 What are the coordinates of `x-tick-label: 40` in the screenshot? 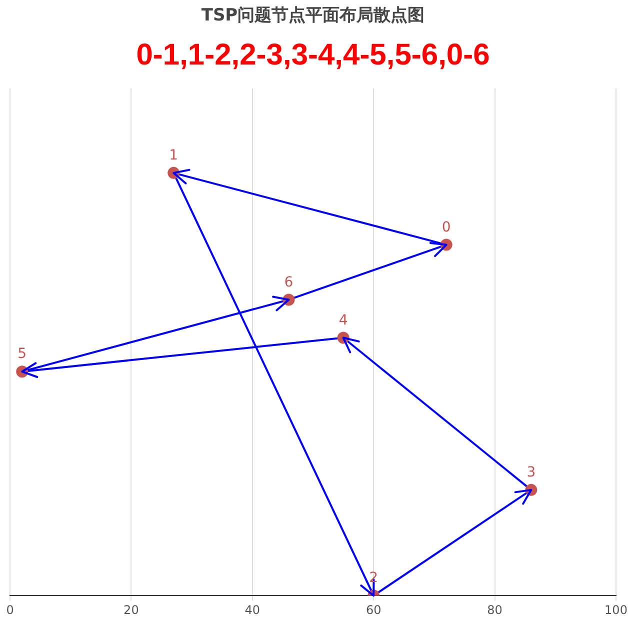 It's located at (252, 609).